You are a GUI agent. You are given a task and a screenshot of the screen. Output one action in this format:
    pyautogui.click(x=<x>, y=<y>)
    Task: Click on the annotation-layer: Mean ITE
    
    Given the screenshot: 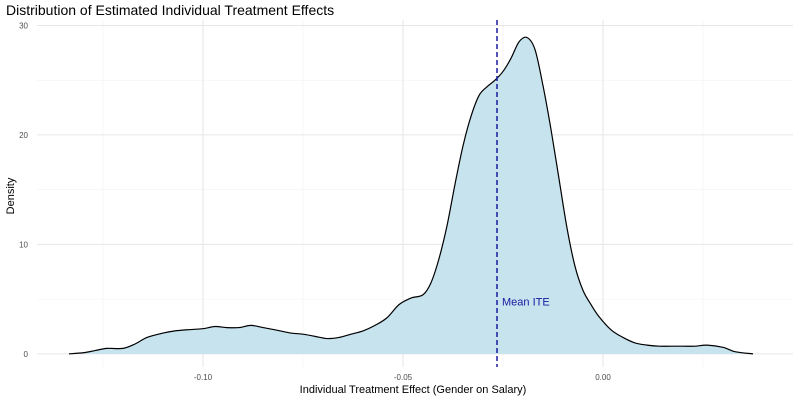 What is the action you would take?
    pyautogui.click(x=523, y=193)
    